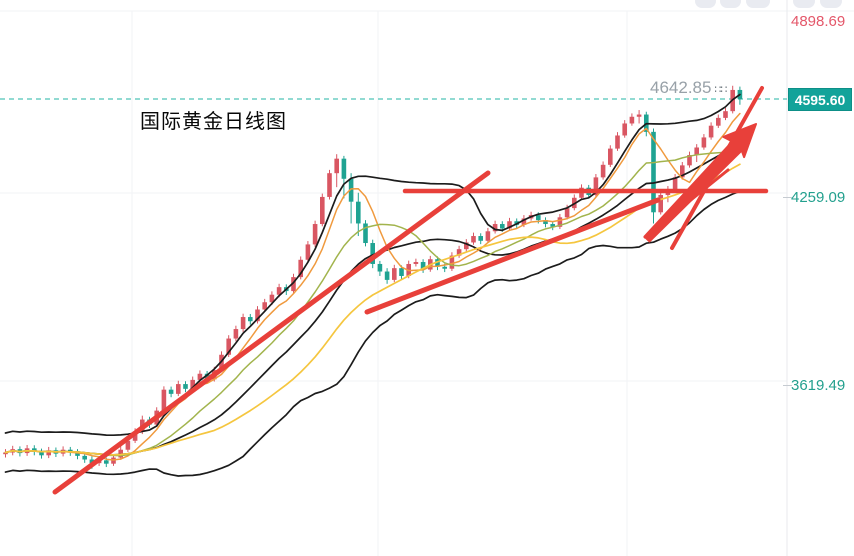 The height and width of the screenshot is (556, 854). I want to click on last-price-value: 4595.60, so click(820, 99).